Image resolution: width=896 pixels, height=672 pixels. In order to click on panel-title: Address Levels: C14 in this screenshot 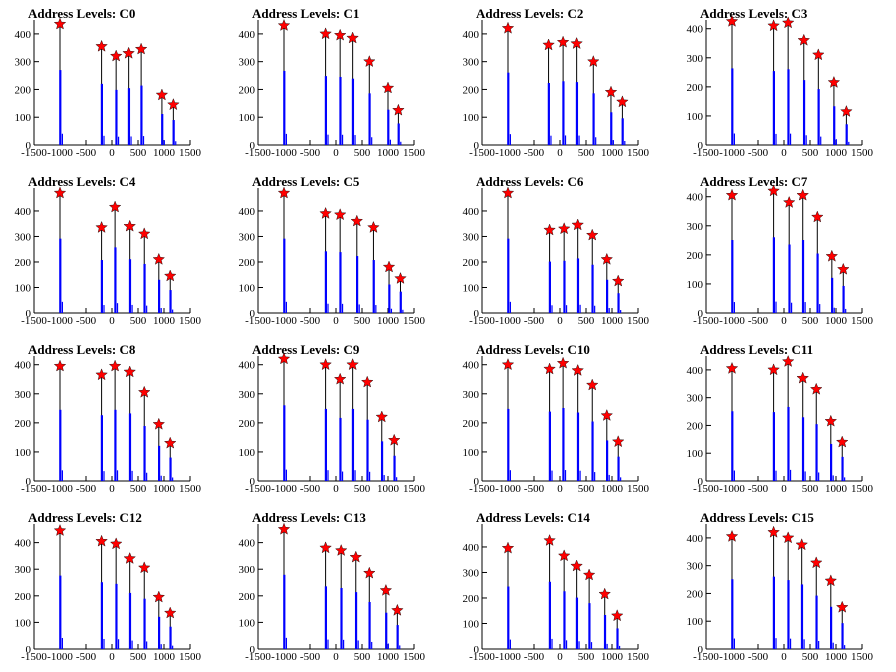, I will do `click(533, 517)`.